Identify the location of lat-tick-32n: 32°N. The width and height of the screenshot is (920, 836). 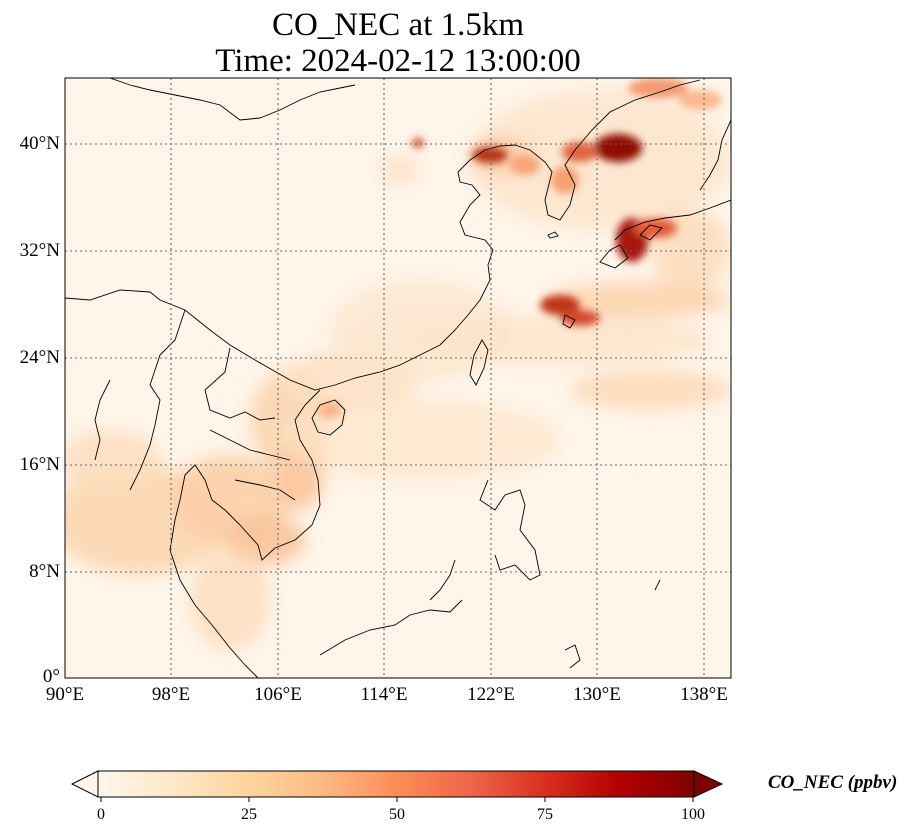
(39, 250).